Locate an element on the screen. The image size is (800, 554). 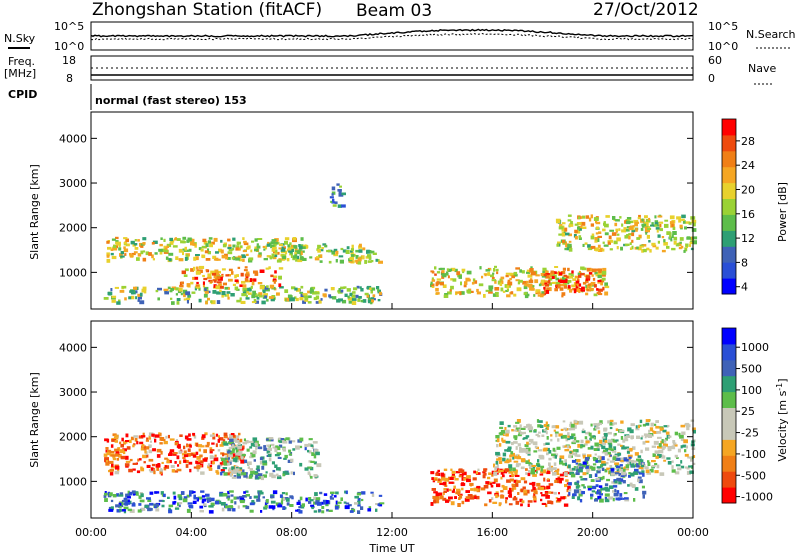
power-cbar-label: Power [dB] is located at coordinates (782, 212).